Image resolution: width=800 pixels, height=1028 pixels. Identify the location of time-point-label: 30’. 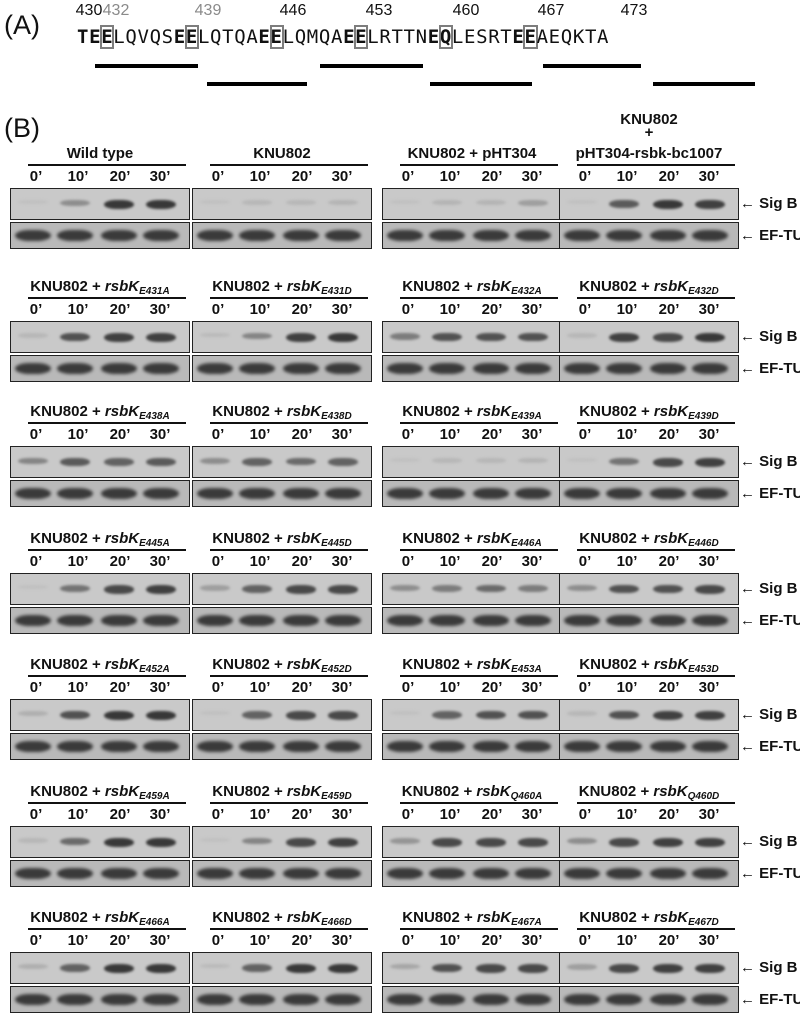
(532, 309).